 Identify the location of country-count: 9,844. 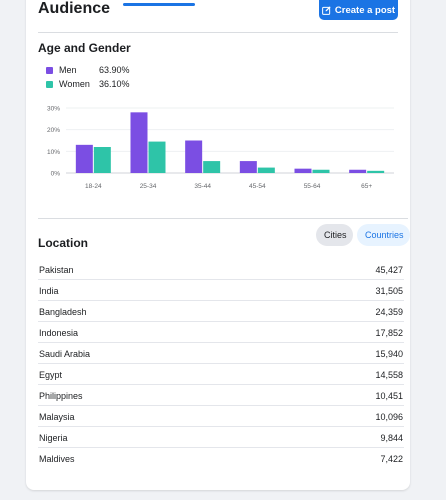
(391, 437).